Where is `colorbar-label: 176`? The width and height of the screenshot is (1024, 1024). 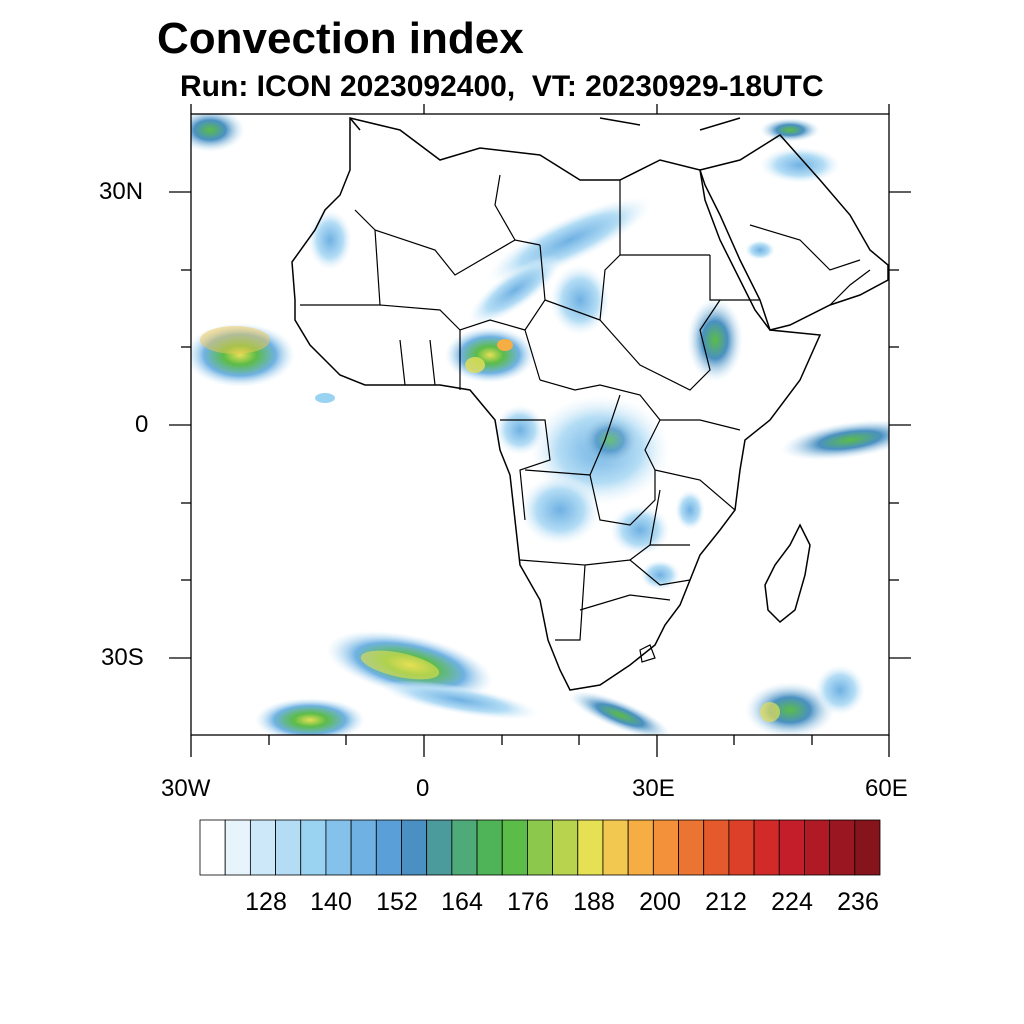
colorbar-label: 176 is located at coordinates (528, 902).